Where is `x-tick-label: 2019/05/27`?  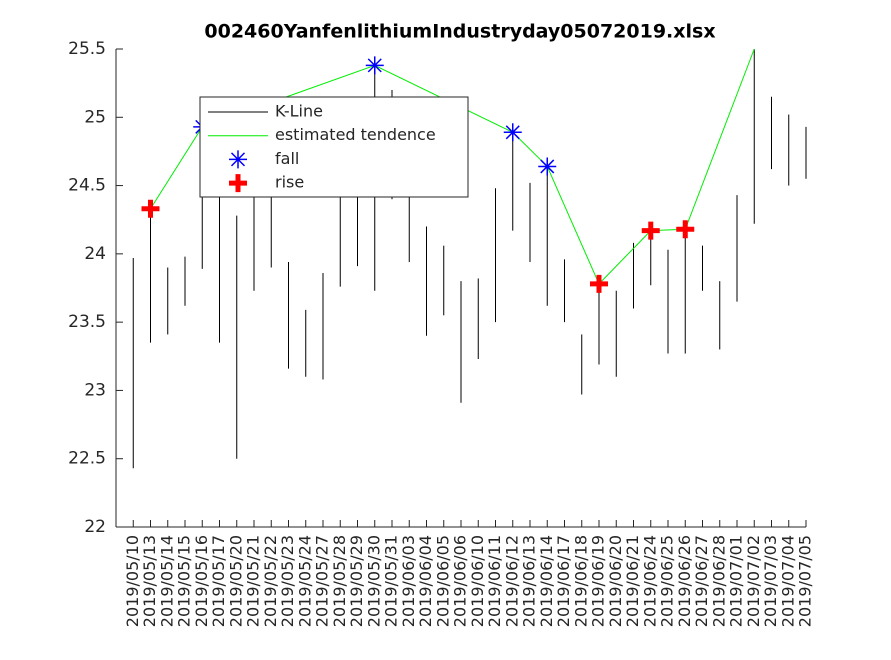
x-tick-label: 2019/05/27 is located at coordinates (322, 581).